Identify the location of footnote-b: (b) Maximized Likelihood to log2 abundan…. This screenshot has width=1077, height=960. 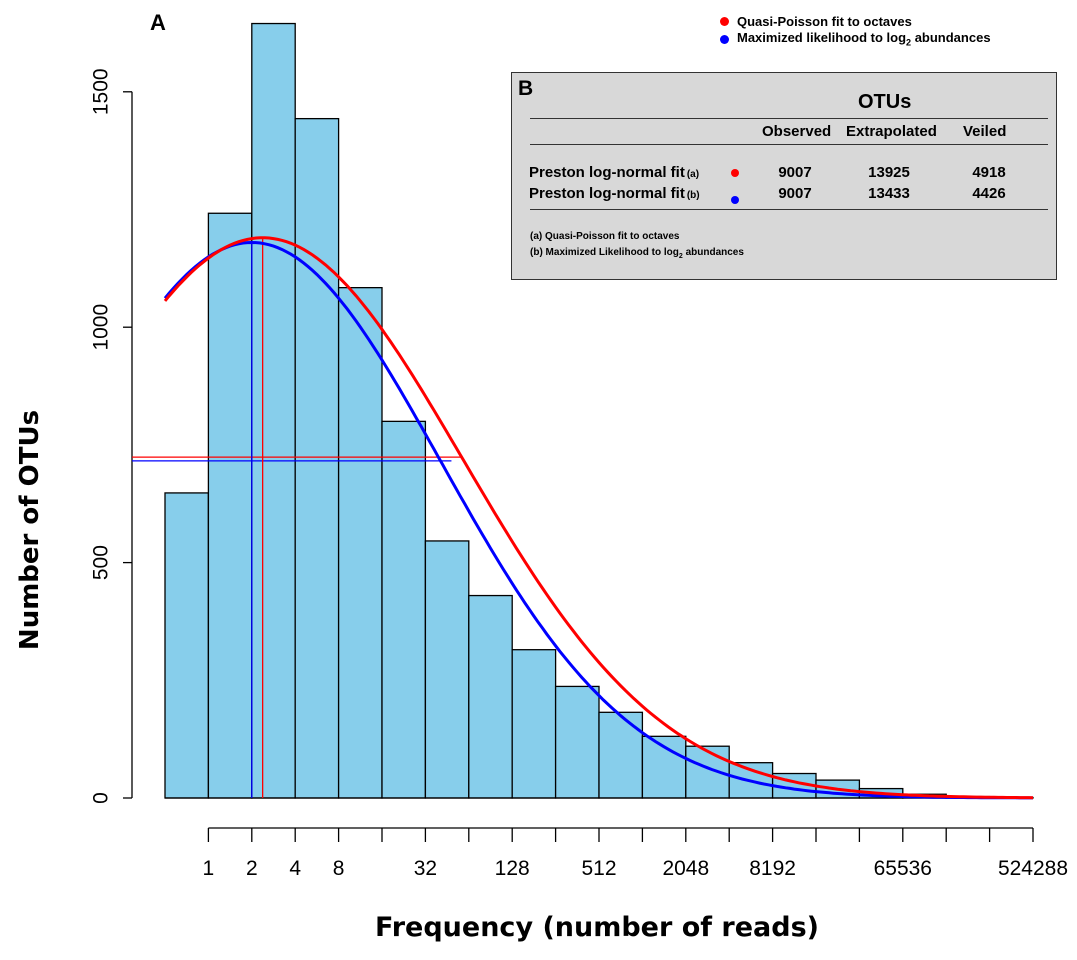
(637, 253).